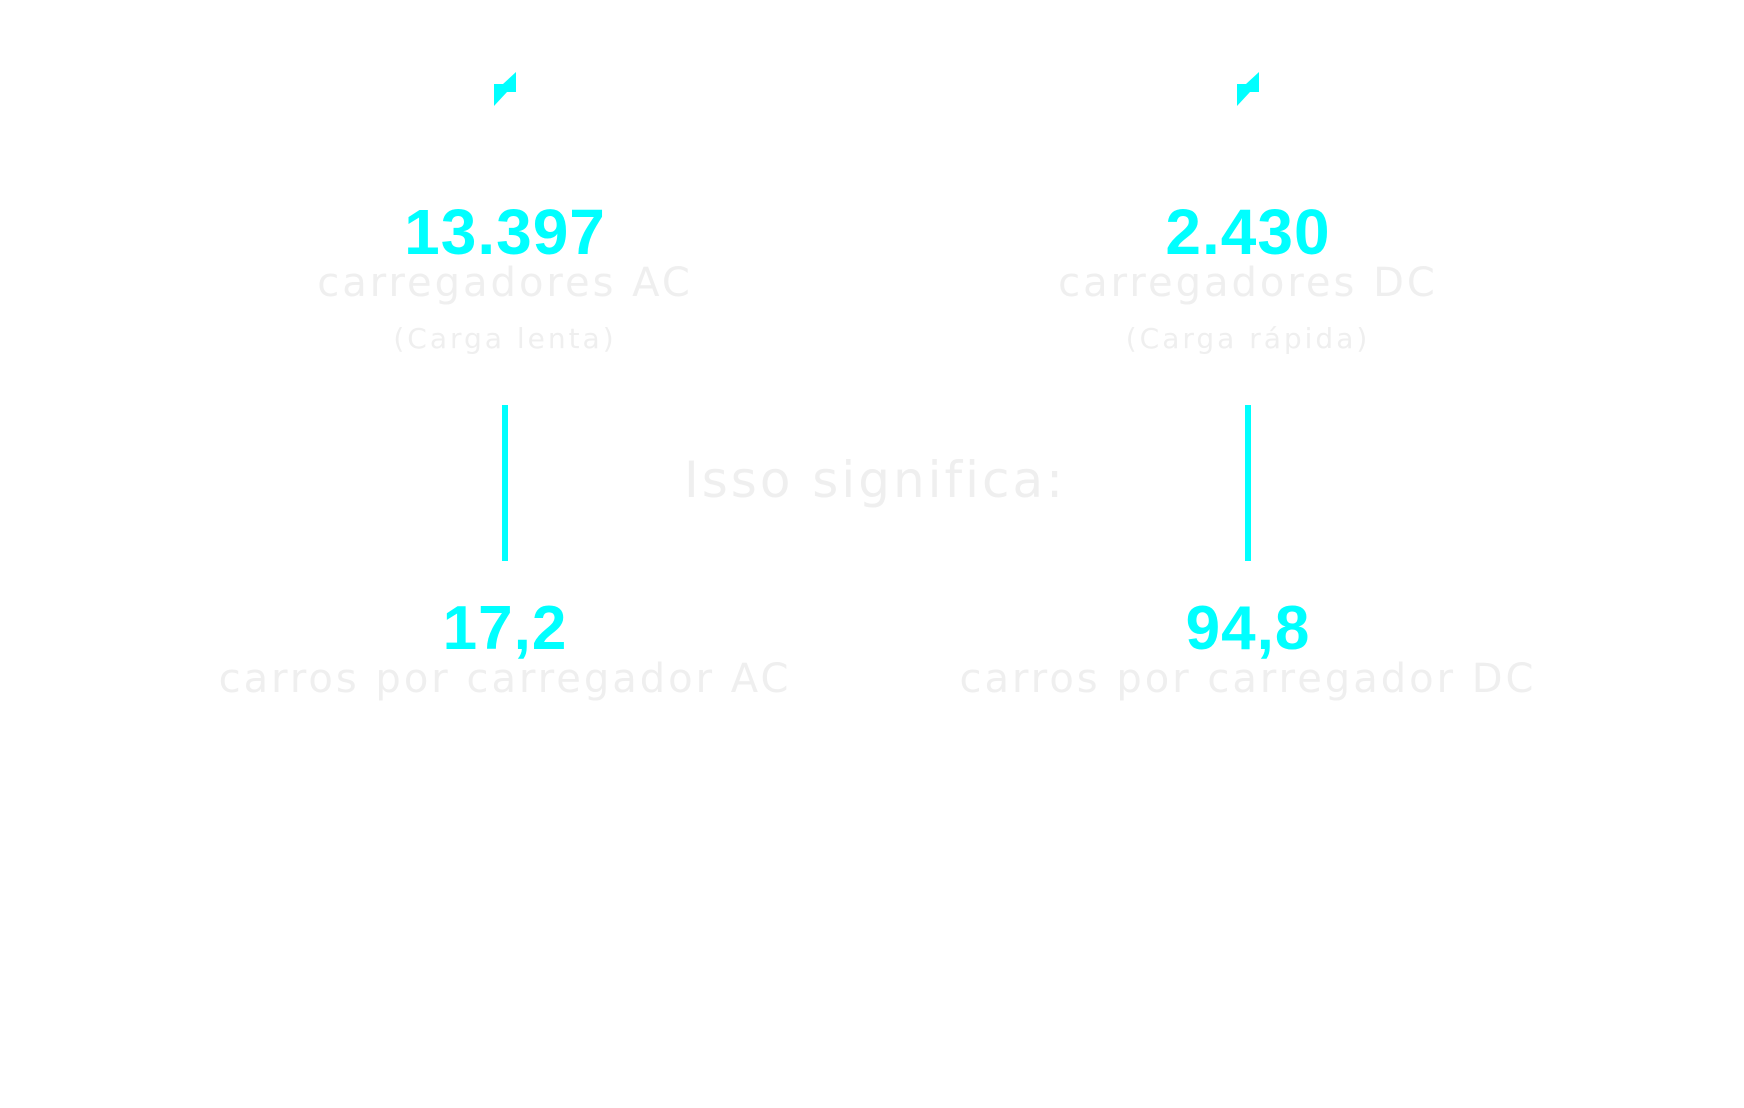  Describe the element at coordinates (505, 628) in the screenshot. I see `ac-cars-per-charger: 17,2` at that location.